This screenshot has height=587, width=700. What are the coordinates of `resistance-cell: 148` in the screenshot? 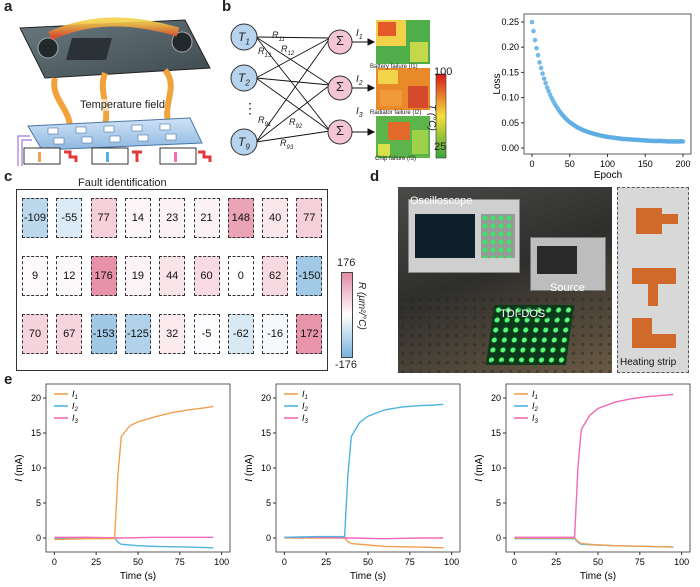 It's located at (240, 218).